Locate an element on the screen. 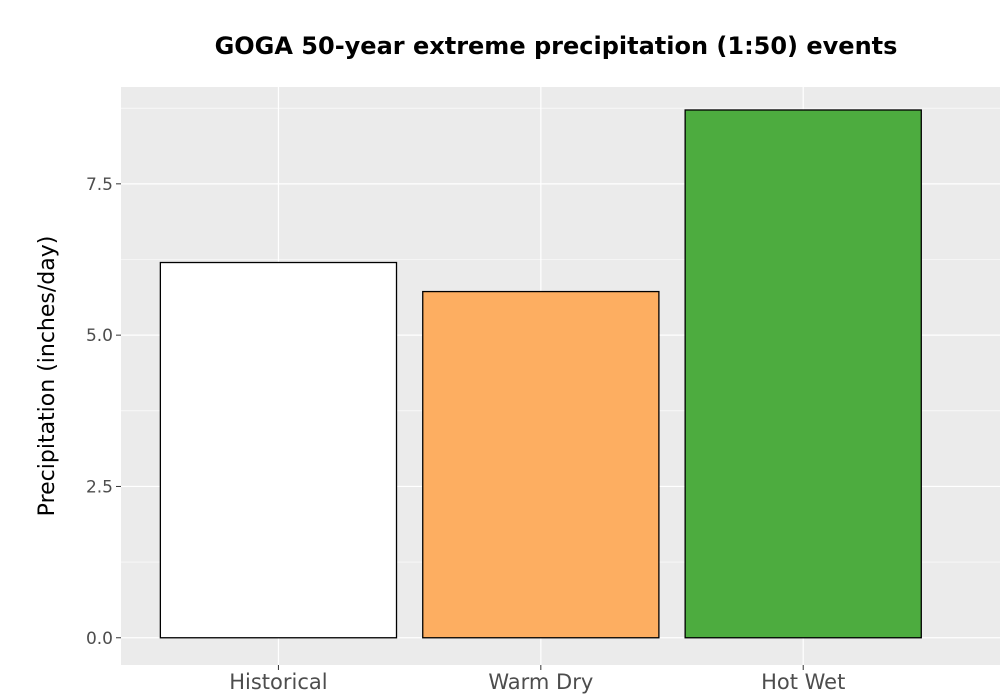  y-axis: 0.0 2.5 5.0 7.5 is located at coordinates (103, 412).